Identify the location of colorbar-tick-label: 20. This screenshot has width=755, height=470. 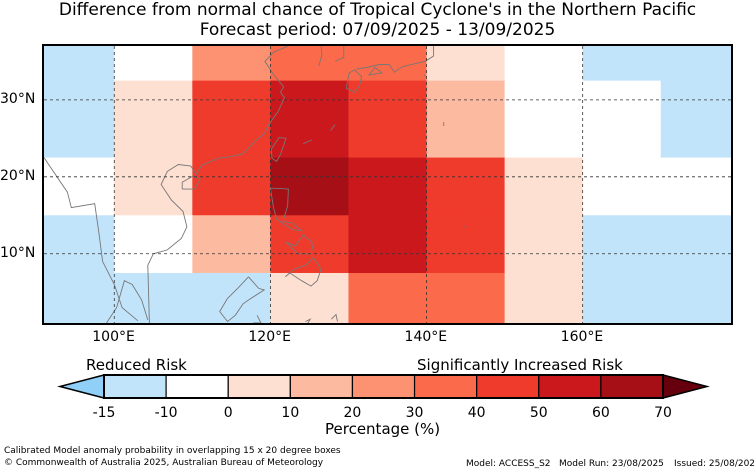
(352, 413).